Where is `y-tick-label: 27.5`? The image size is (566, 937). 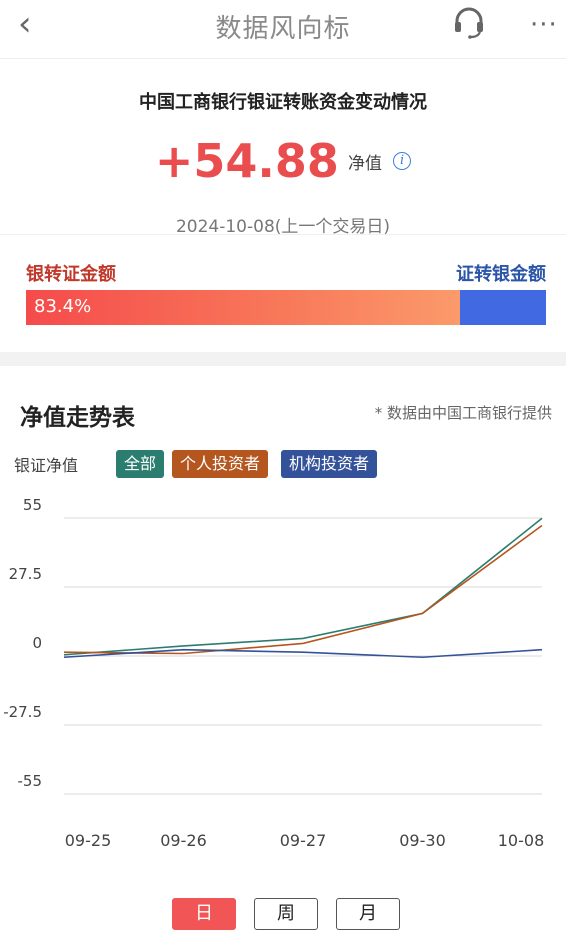 y-tick-label: 27.5 is located at coordinates (25, 574).